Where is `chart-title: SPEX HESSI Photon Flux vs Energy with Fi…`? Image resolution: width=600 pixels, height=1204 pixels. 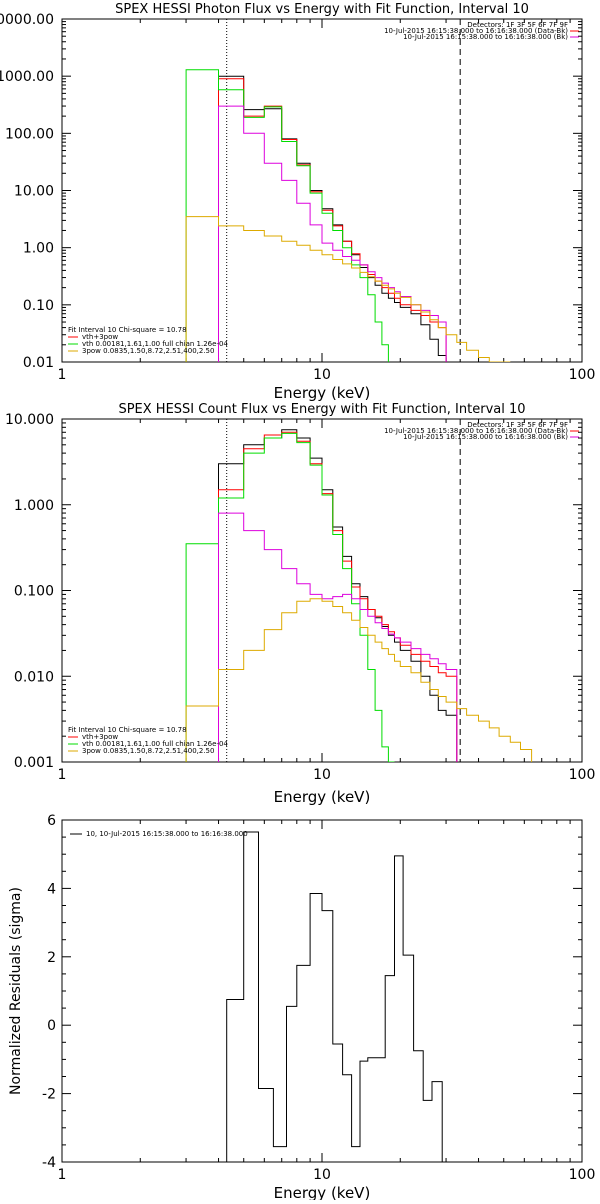
chart-title: SPEX HESSI Photon Flux vs Energy with Fi… is located at coordinates (322, 9).